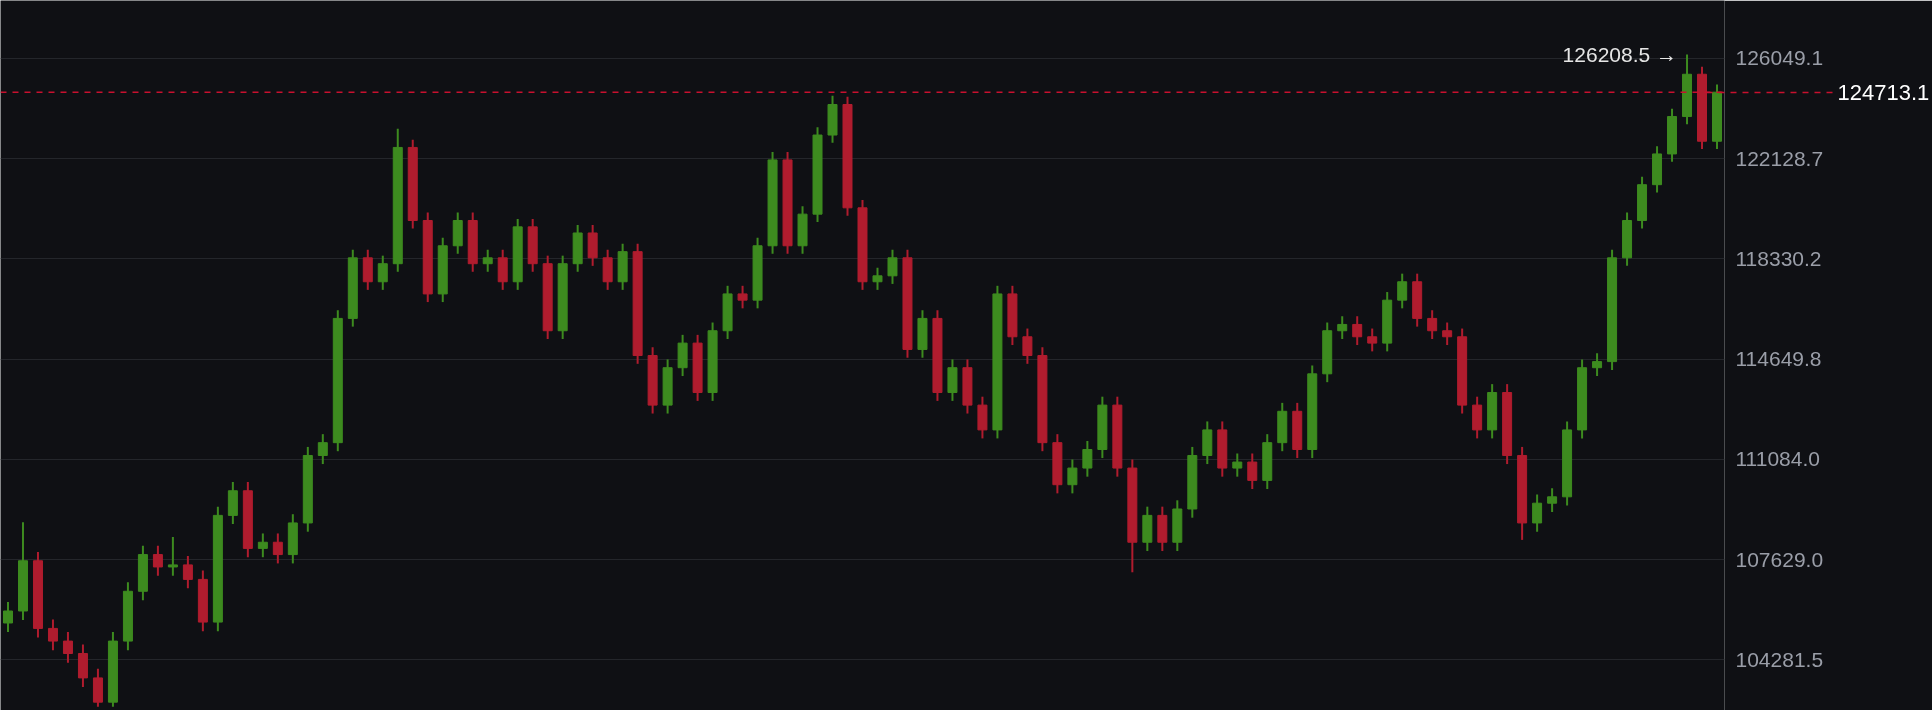 The height and width of the screenshot is (710, 1932). I want to click on y-tick-label: 111084.0, so click(1777, 459).